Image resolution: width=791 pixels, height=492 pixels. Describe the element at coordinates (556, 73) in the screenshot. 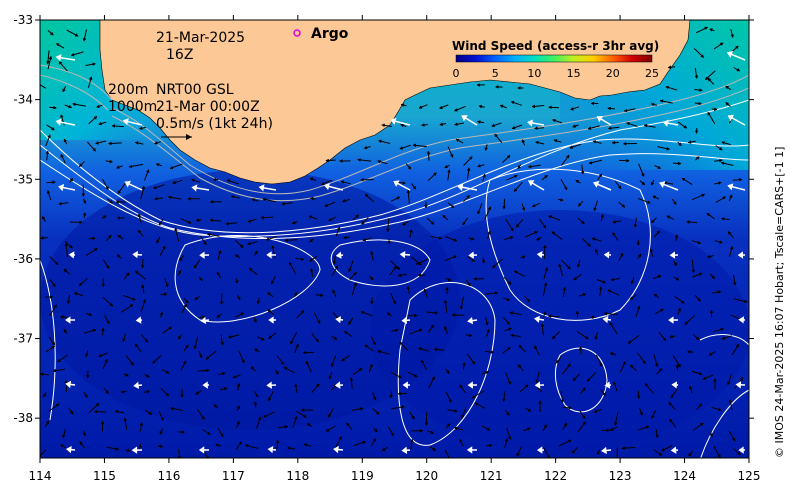

I see `colorbar-ticks: 0 5 10 15 20 25` at that location.